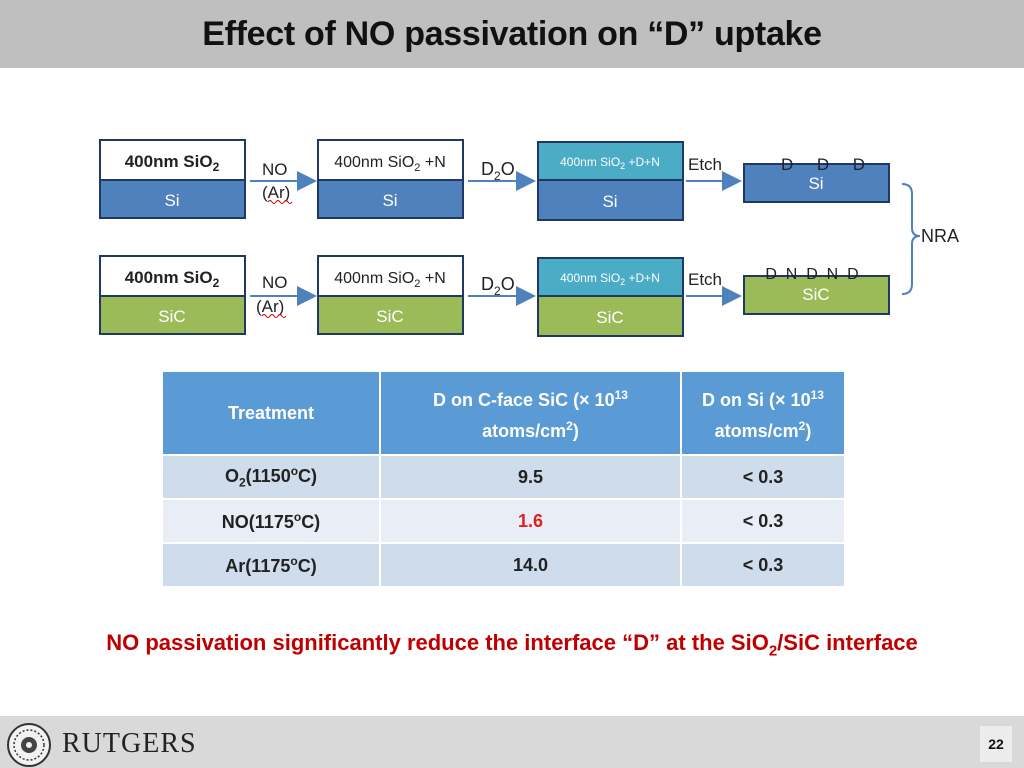  Describe the element at coordinates (172, 279) in the screenshot. I see `sic-stage1-oxide-label: 400nm SiO2` at that location.